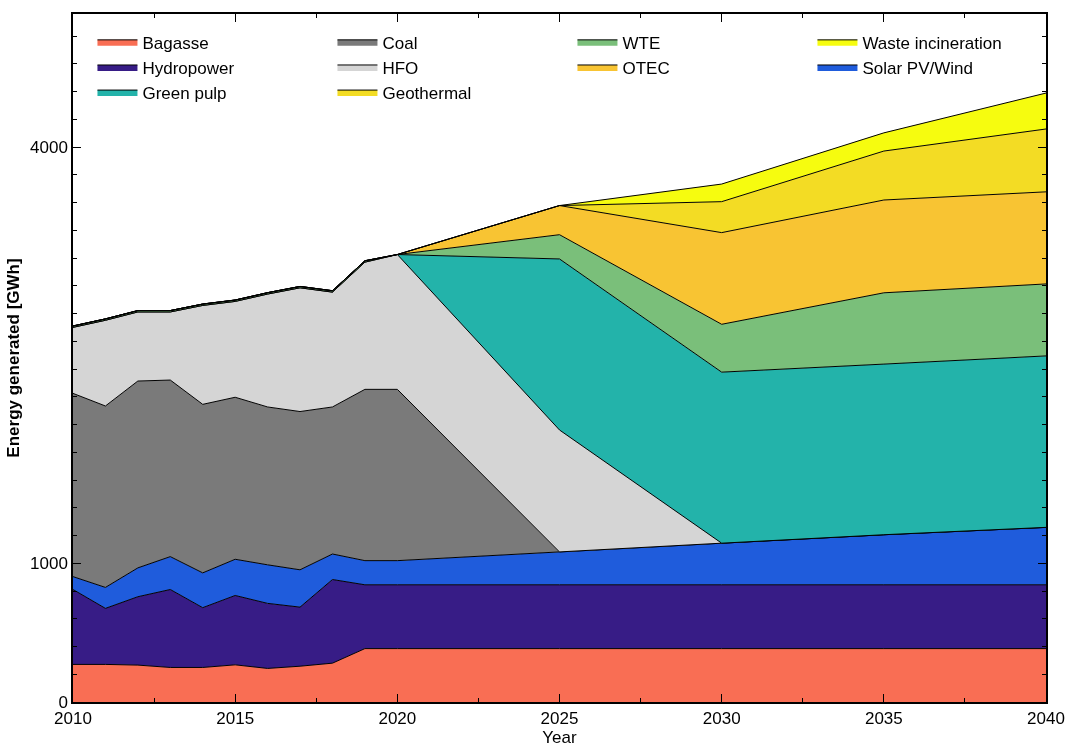  Describe the element at coordinates (184, 93) in the screenshot. I see `legend-label: Green pulp` at that location.